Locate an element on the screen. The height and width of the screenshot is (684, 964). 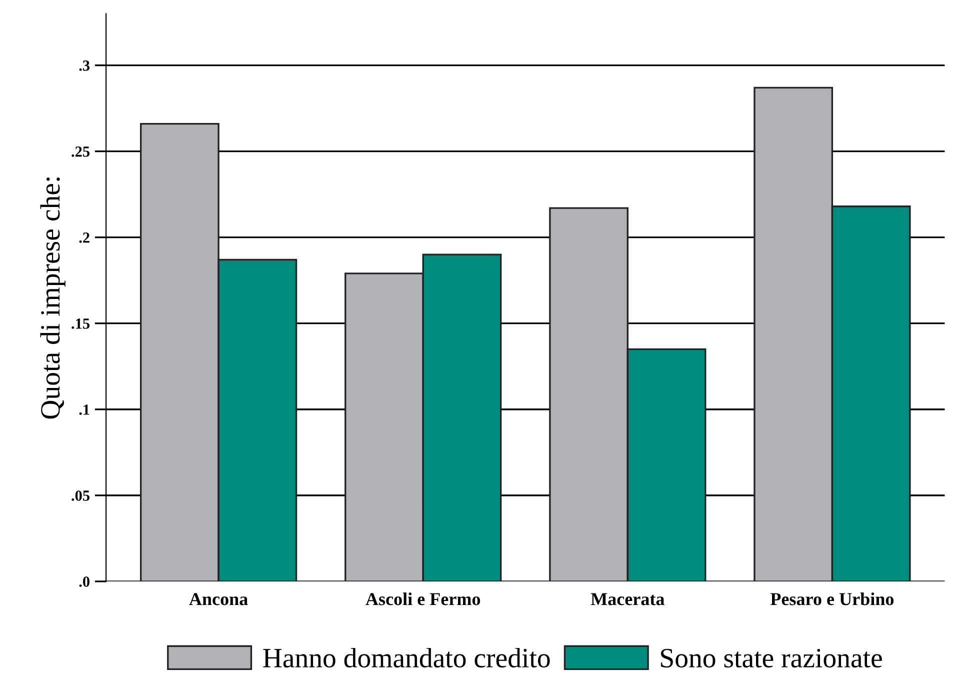
legend-label: Hanno domandato credito is located at coordinates (406, 658).